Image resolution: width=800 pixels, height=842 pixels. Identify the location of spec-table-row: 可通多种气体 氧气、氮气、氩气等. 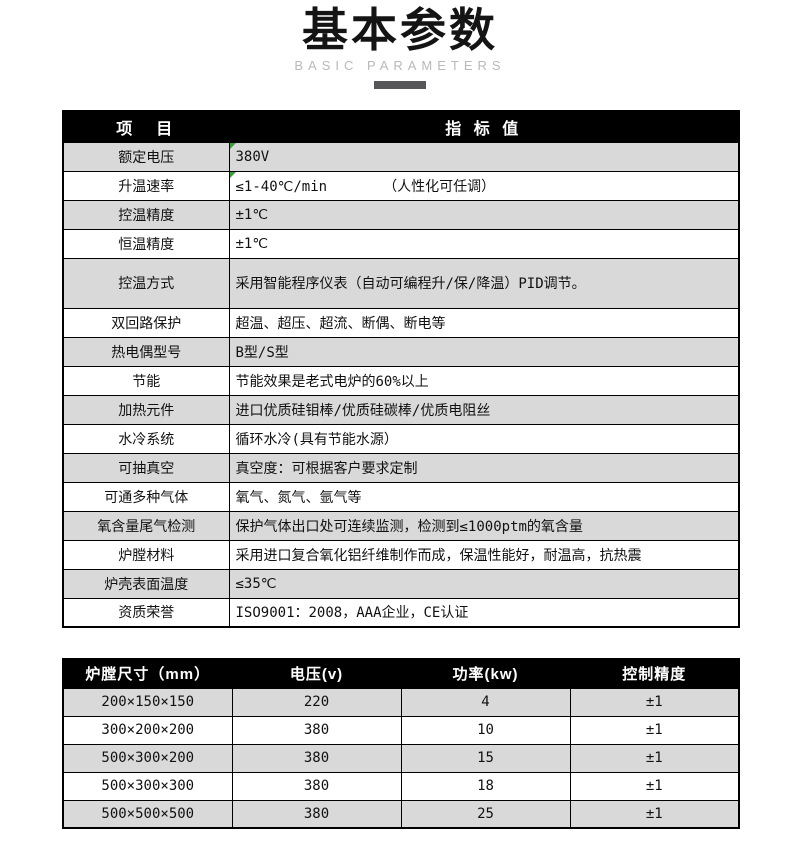
(401, 496).